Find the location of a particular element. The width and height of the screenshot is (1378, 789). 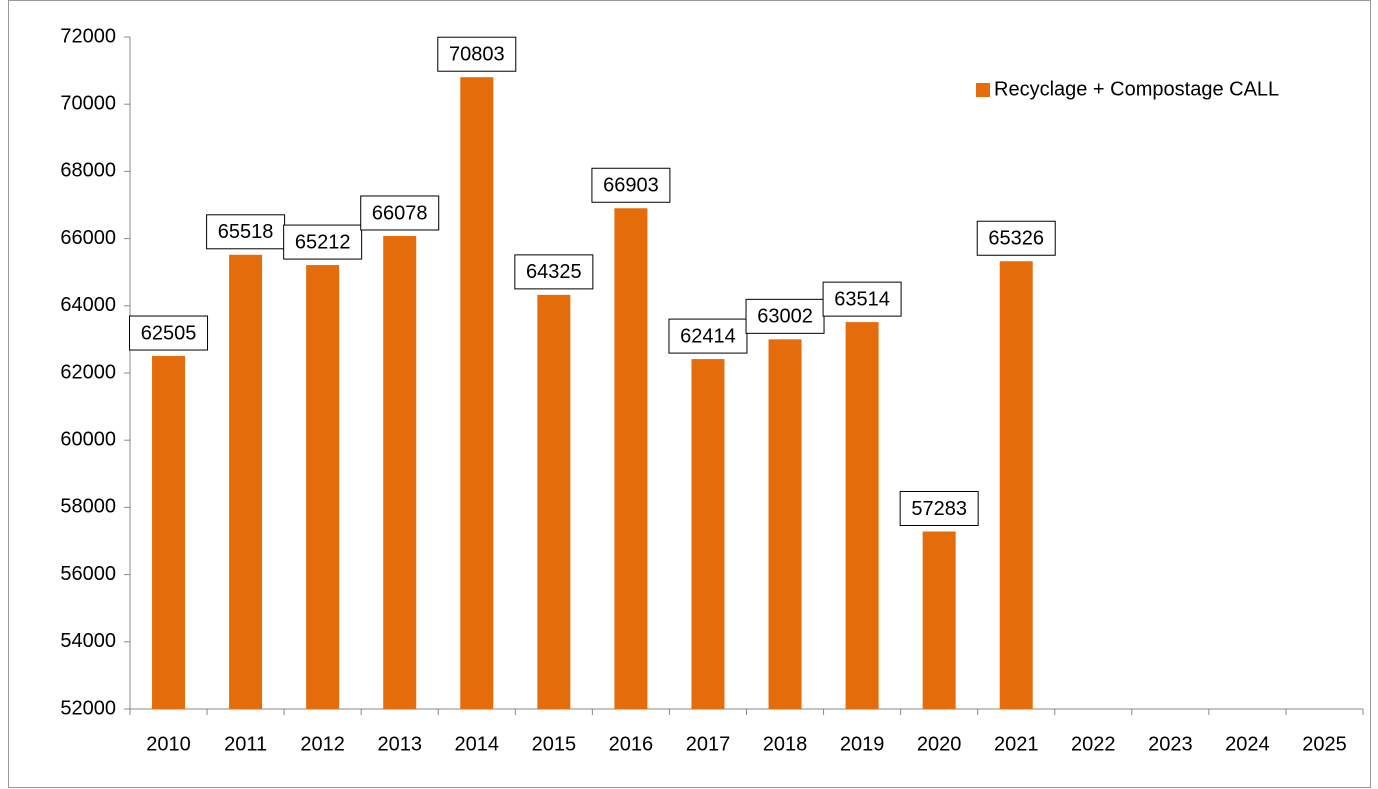

data-label: 65212 is located at coordinates (323, 242).